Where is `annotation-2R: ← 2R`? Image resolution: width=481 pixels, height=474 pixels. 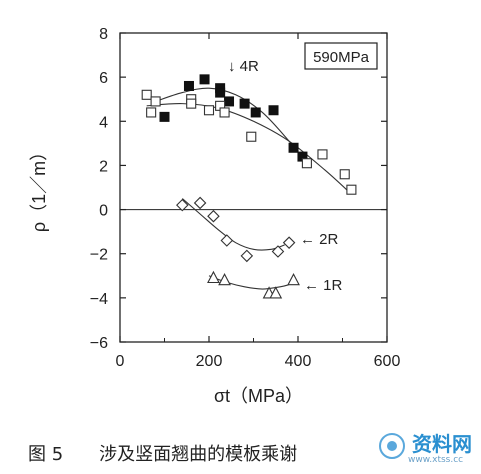 annotation-2R: ← 2R is located at coordinates (319, 239).